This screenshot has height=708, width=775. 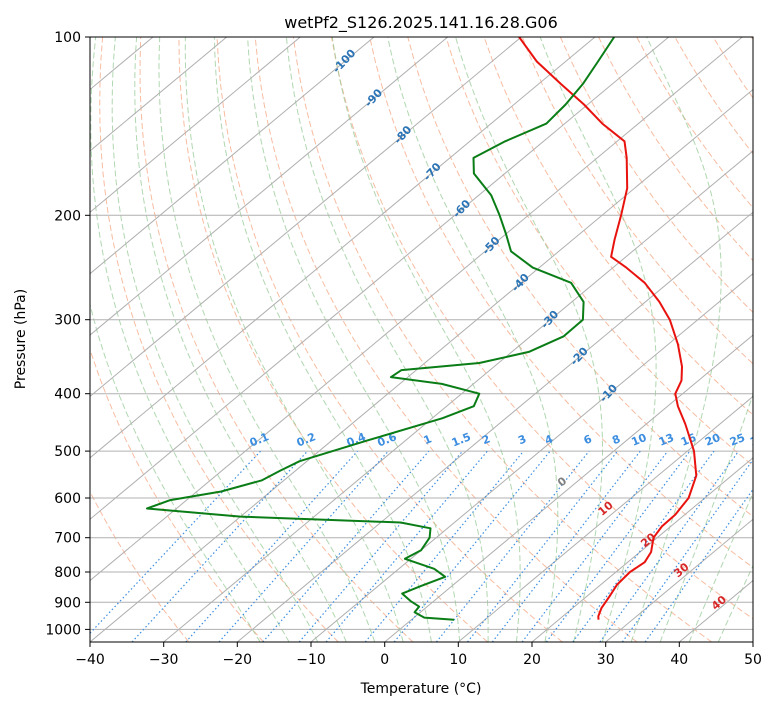 I want to click on y-tick-label: 500, so click(x=67, y=452).